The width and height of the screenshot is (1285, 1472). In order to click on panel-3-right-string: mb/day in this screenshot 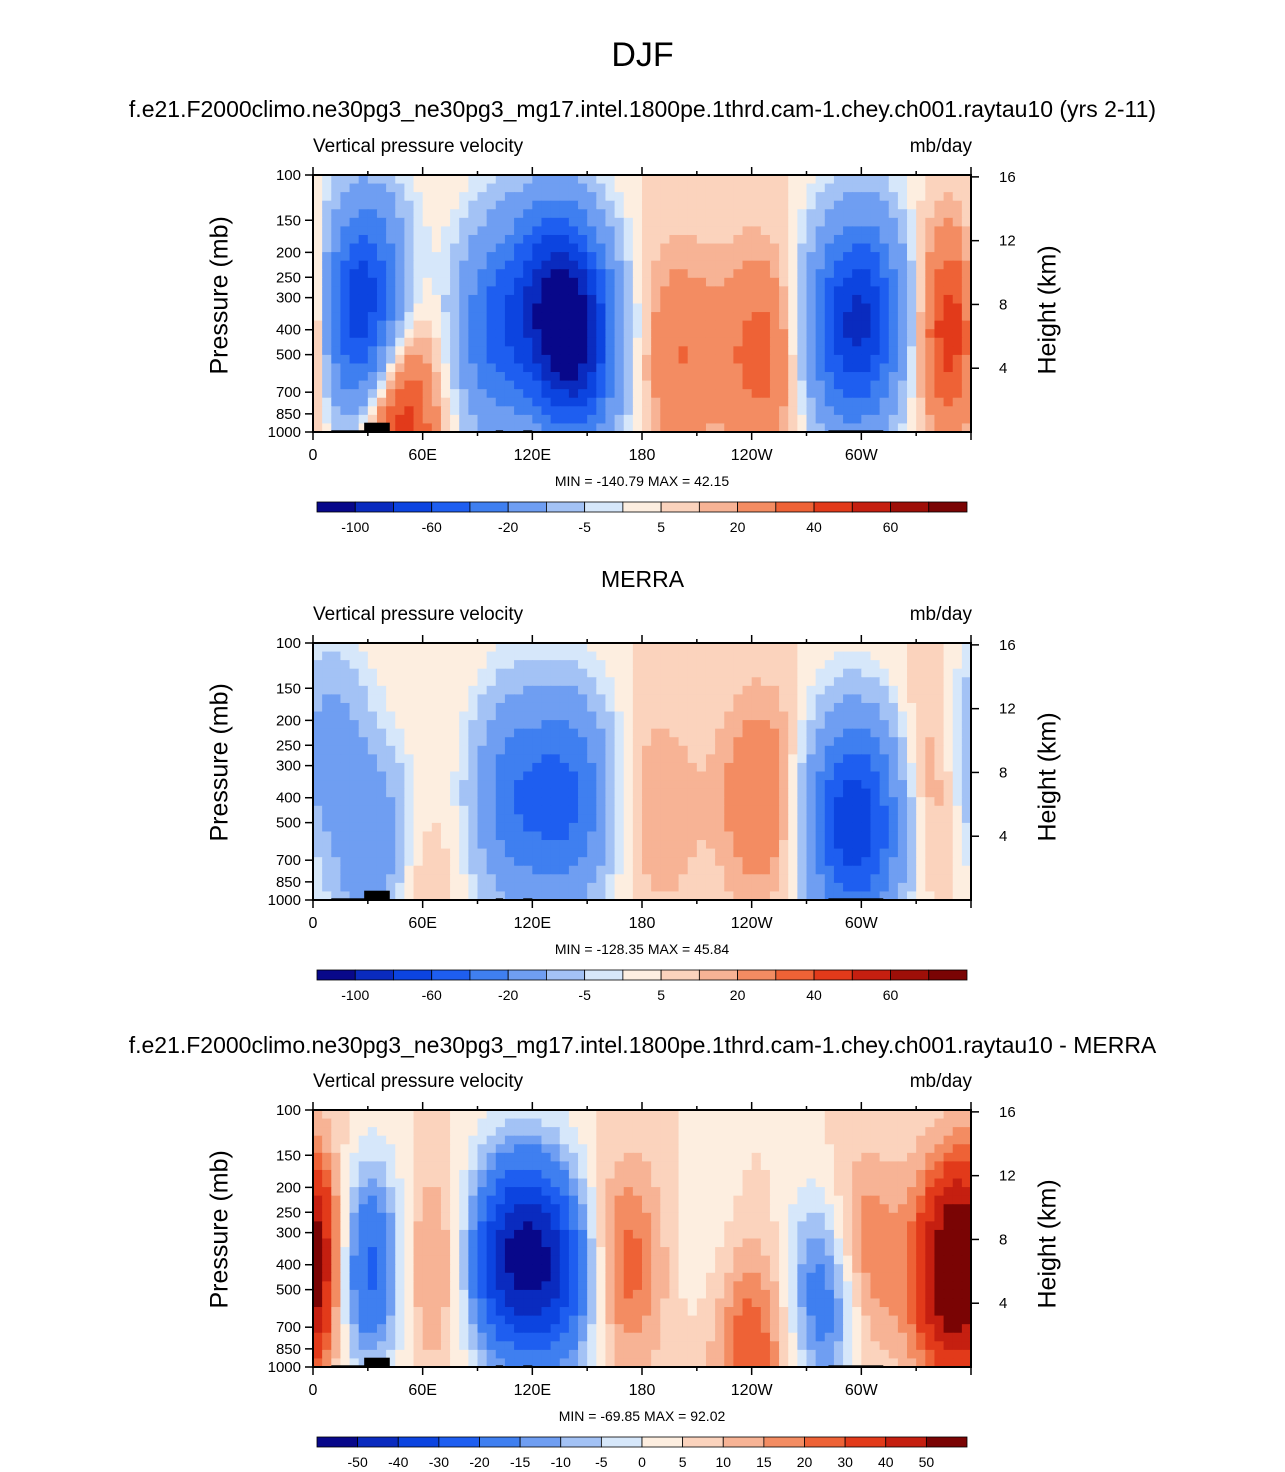, I will do `click(940, 1081)`.